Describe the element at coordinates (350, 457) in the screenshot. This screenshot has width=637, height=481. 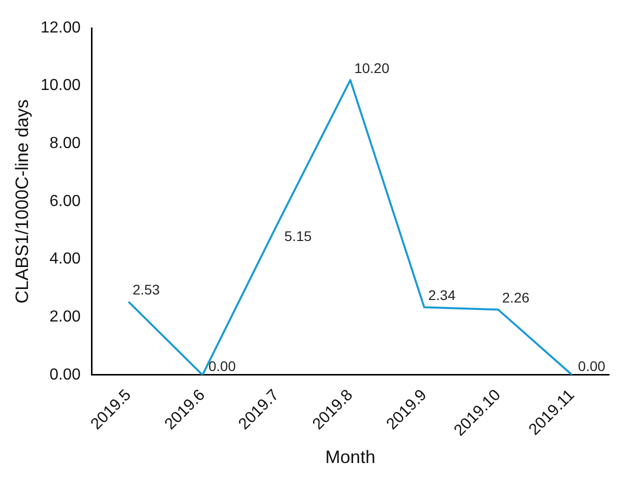
I see `x-axis-title: Month` at that location.